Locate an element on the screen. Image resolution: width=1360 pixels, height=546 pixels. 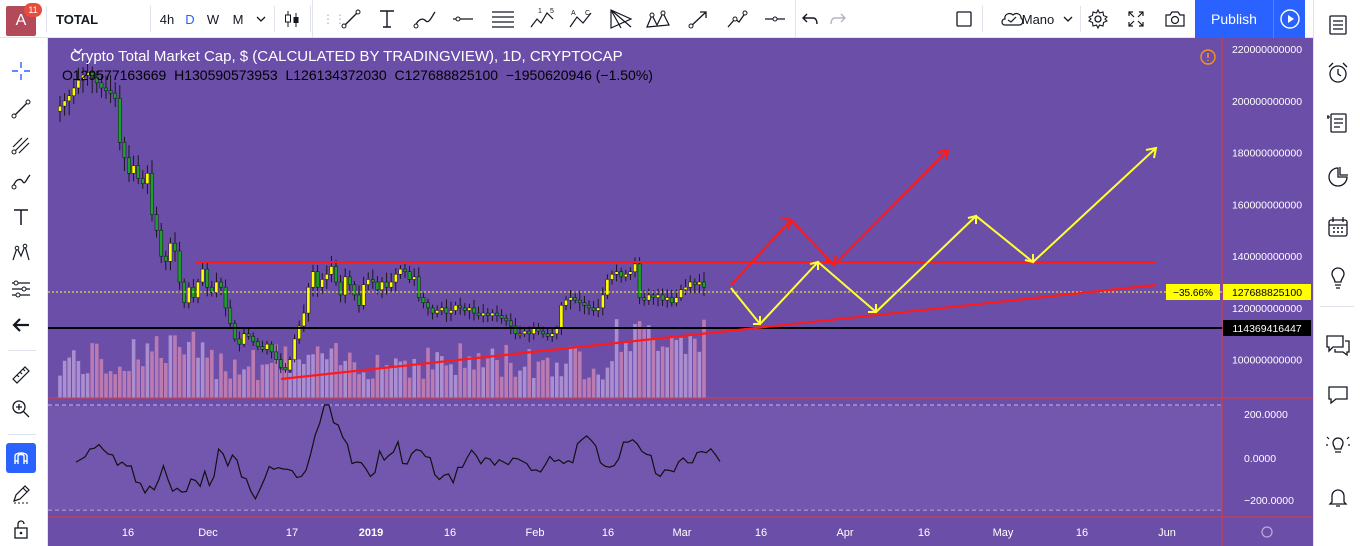
public-chat-icon is located at coordinates (1338, 345).